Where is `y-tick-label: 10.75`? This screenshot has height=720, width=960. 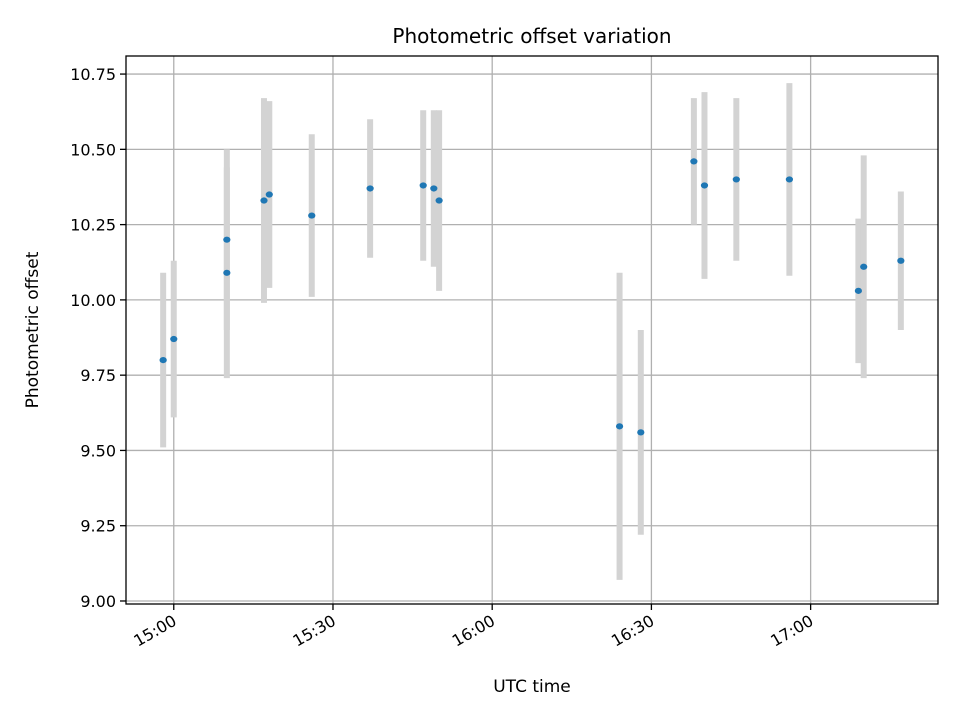
y-tick-label: 10.75 is located at coordinates (93, 74).